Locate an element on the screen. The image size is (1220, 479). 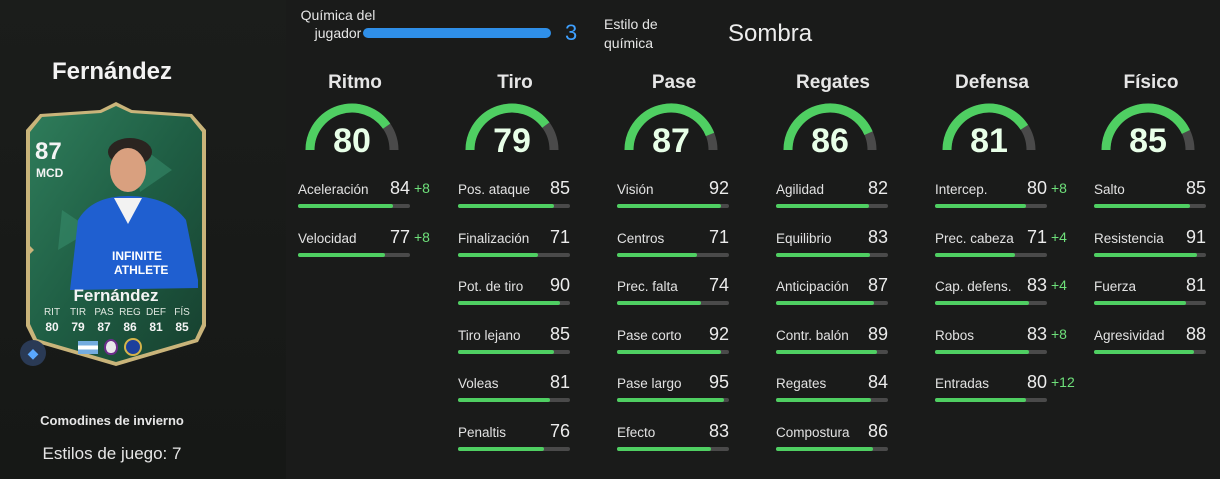
attribute-name: Pase largo is located at coordinates (649, 383).